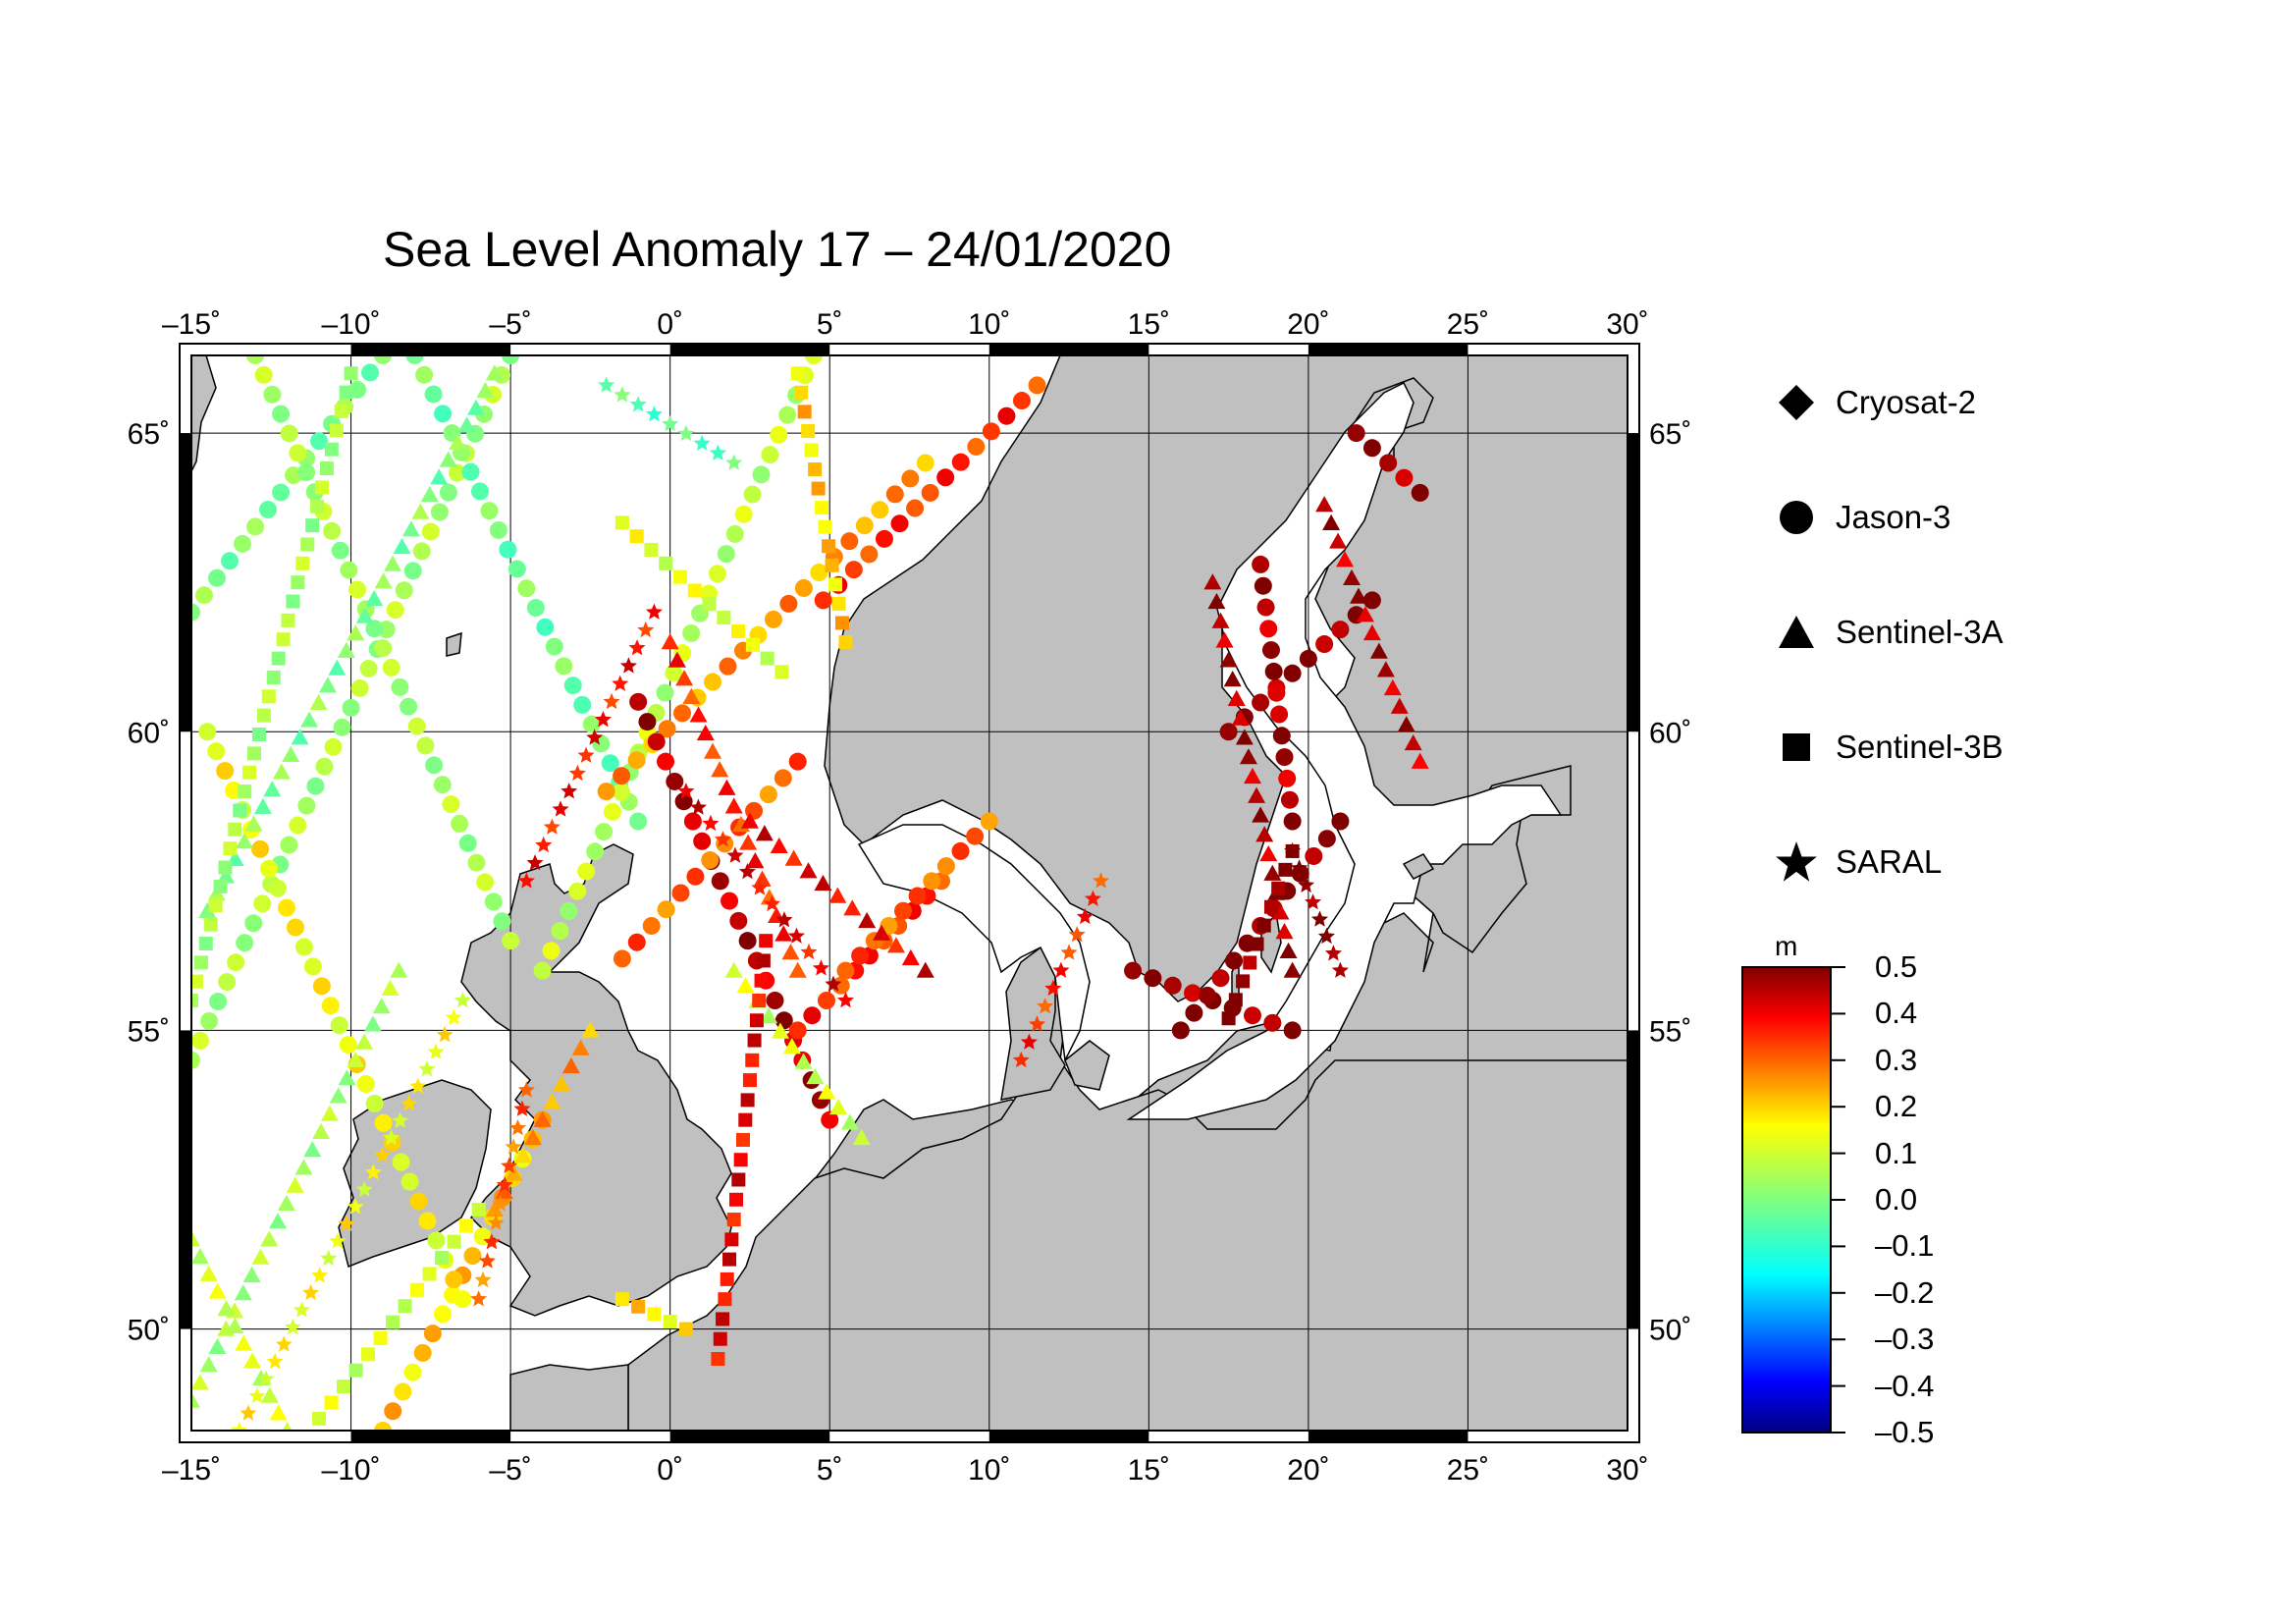 This screenshot has width=2296, height=1623. Describe the element at coordinates (1149, 1470) in the screenshot. I see `lon-tick-label-bottom: 15˚` at that location.